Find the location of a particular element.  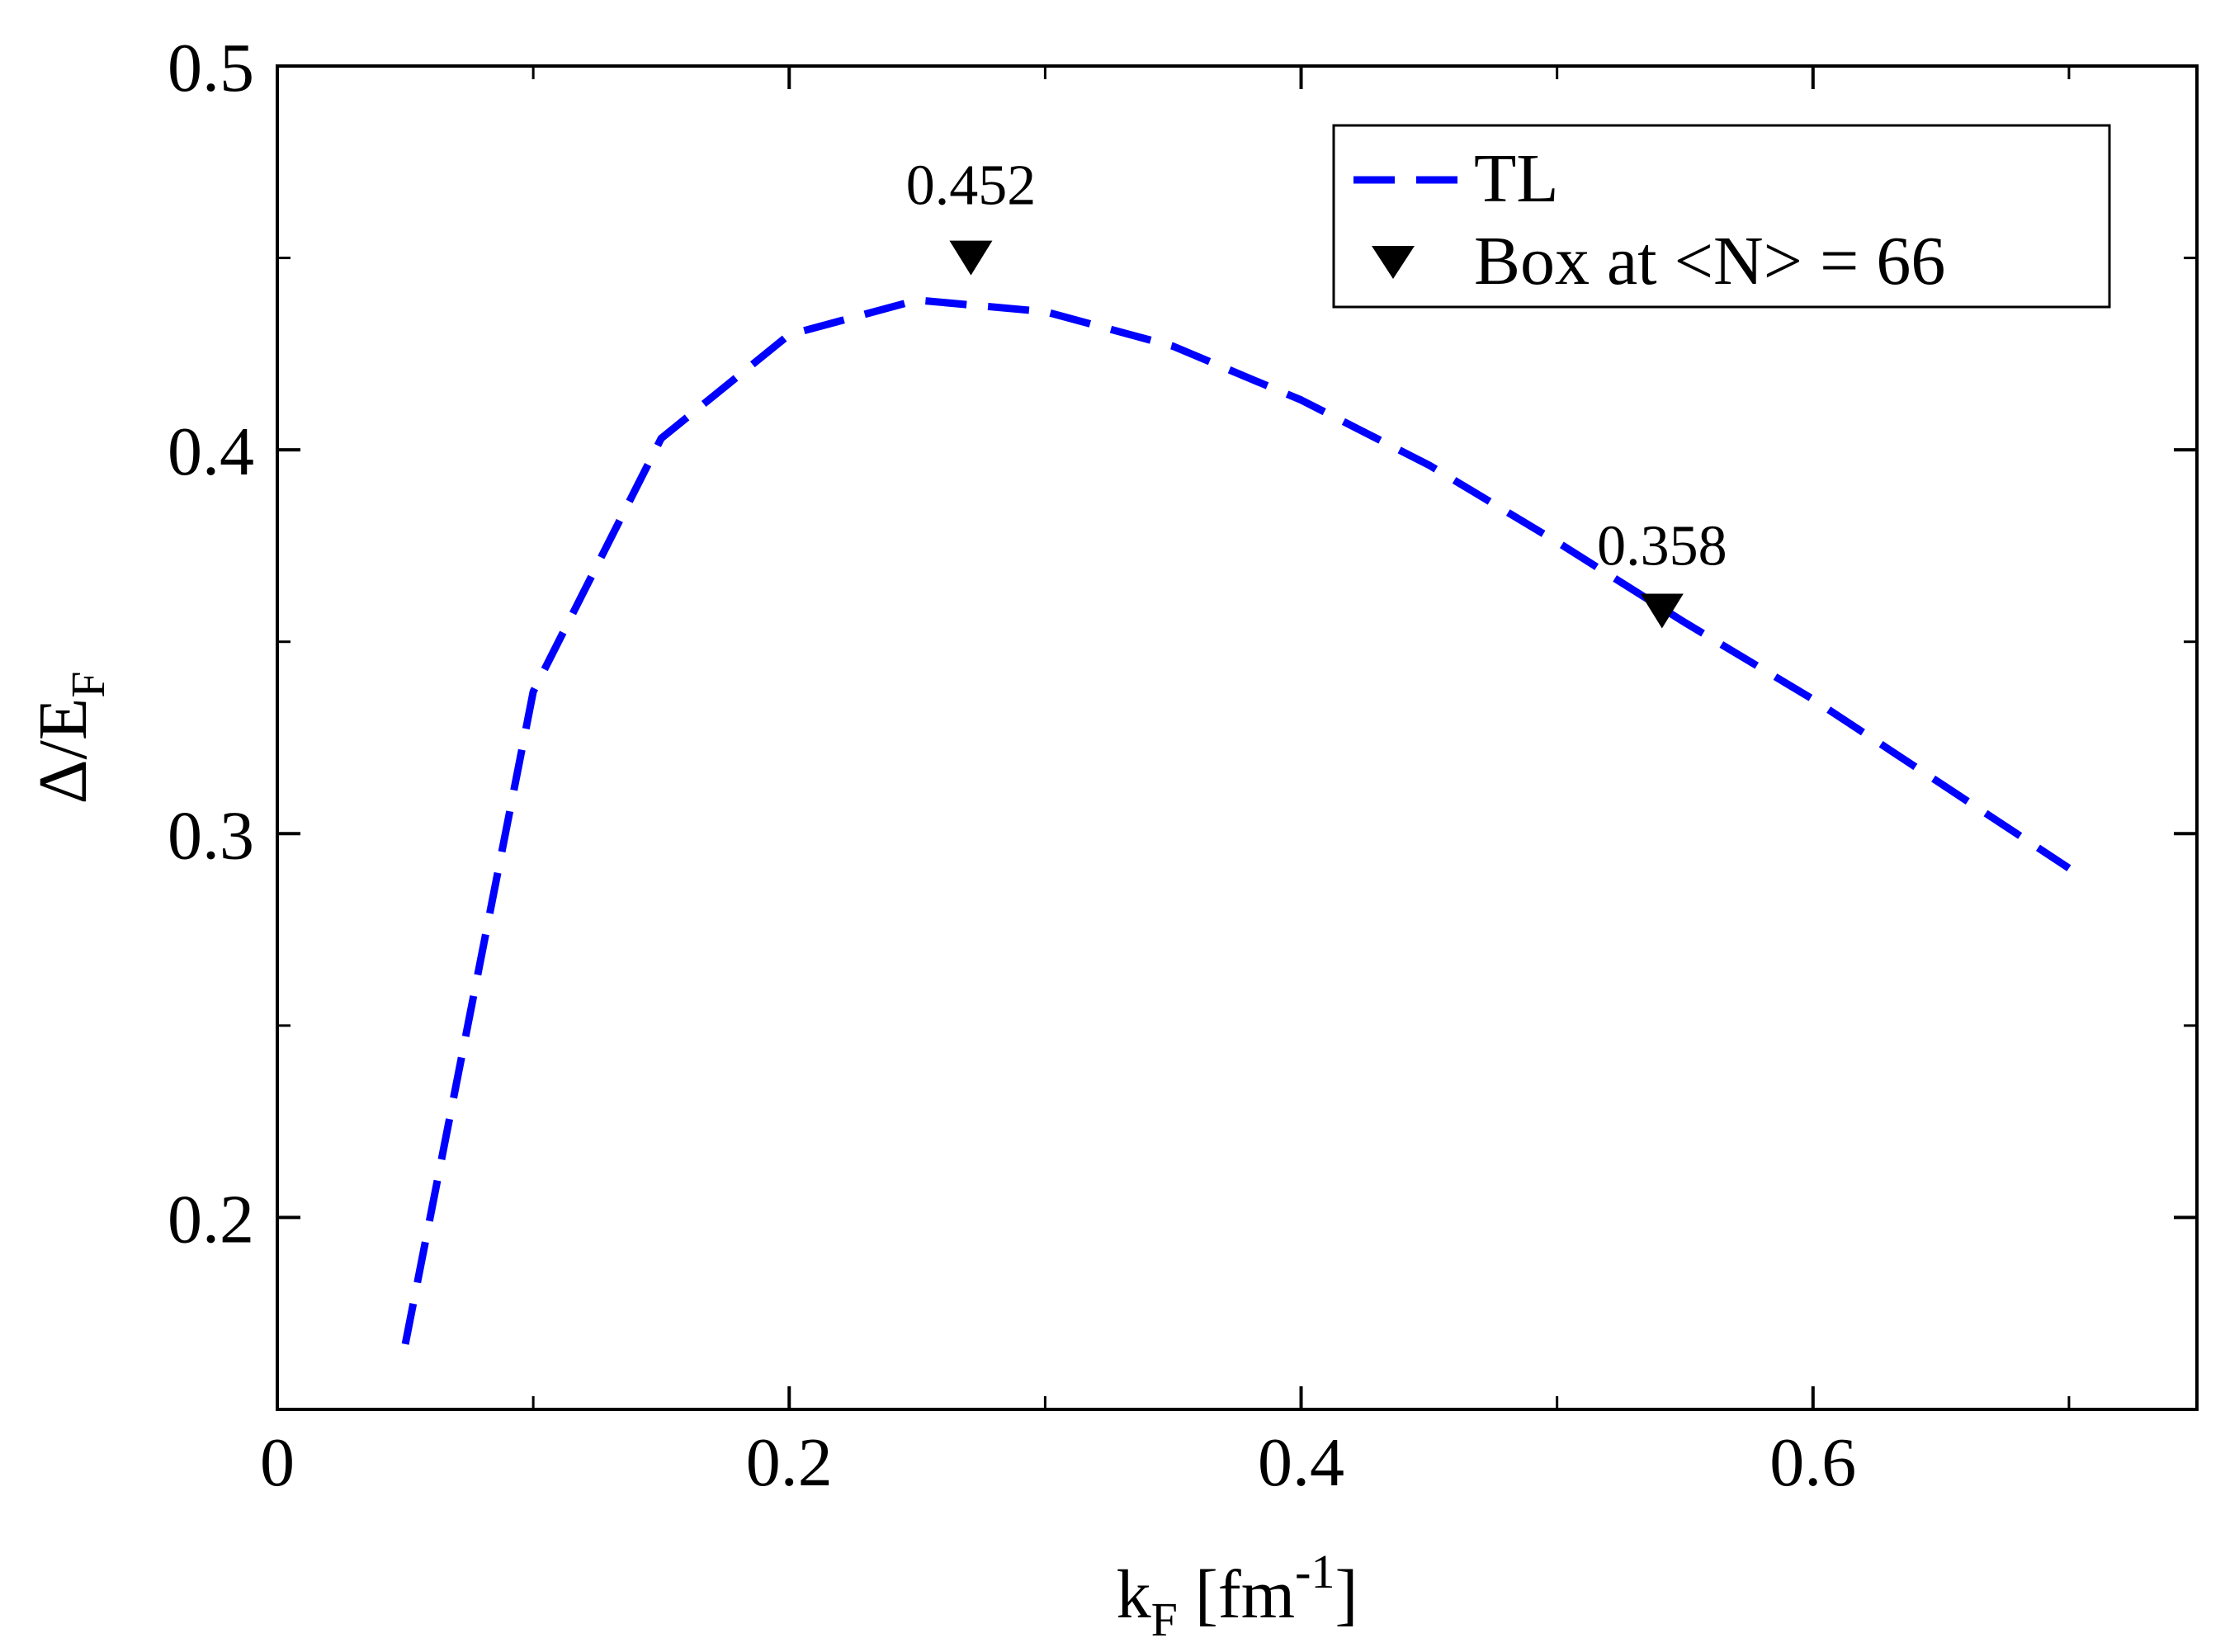

x-axis-label-sup: -1 is located at coordinates (1315, 1572).